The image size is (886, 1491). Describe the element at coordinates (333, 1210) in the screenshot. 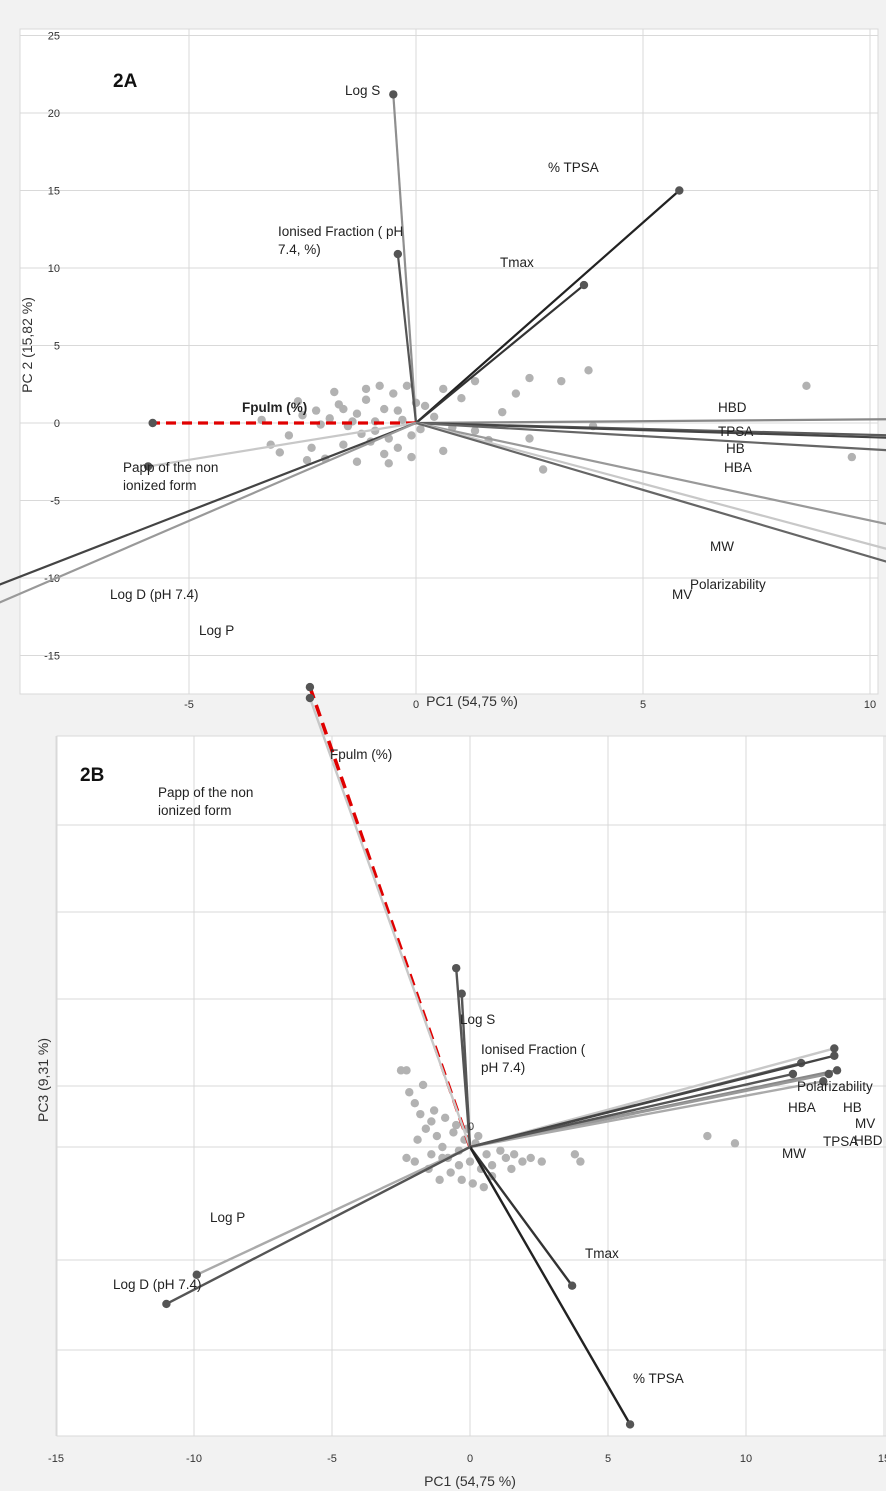

I see `vector-log-p` at that location.